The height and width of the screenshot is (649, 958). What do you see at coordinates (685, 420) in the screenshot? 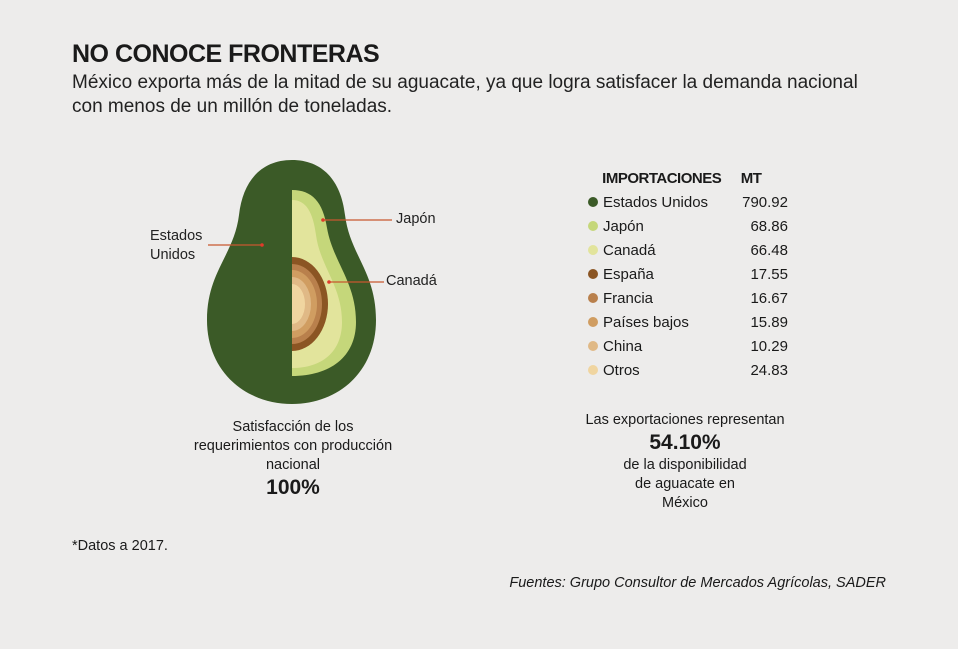
I see `export-note-text1: Las exportaciones representan` at bounding box center [685, 420].